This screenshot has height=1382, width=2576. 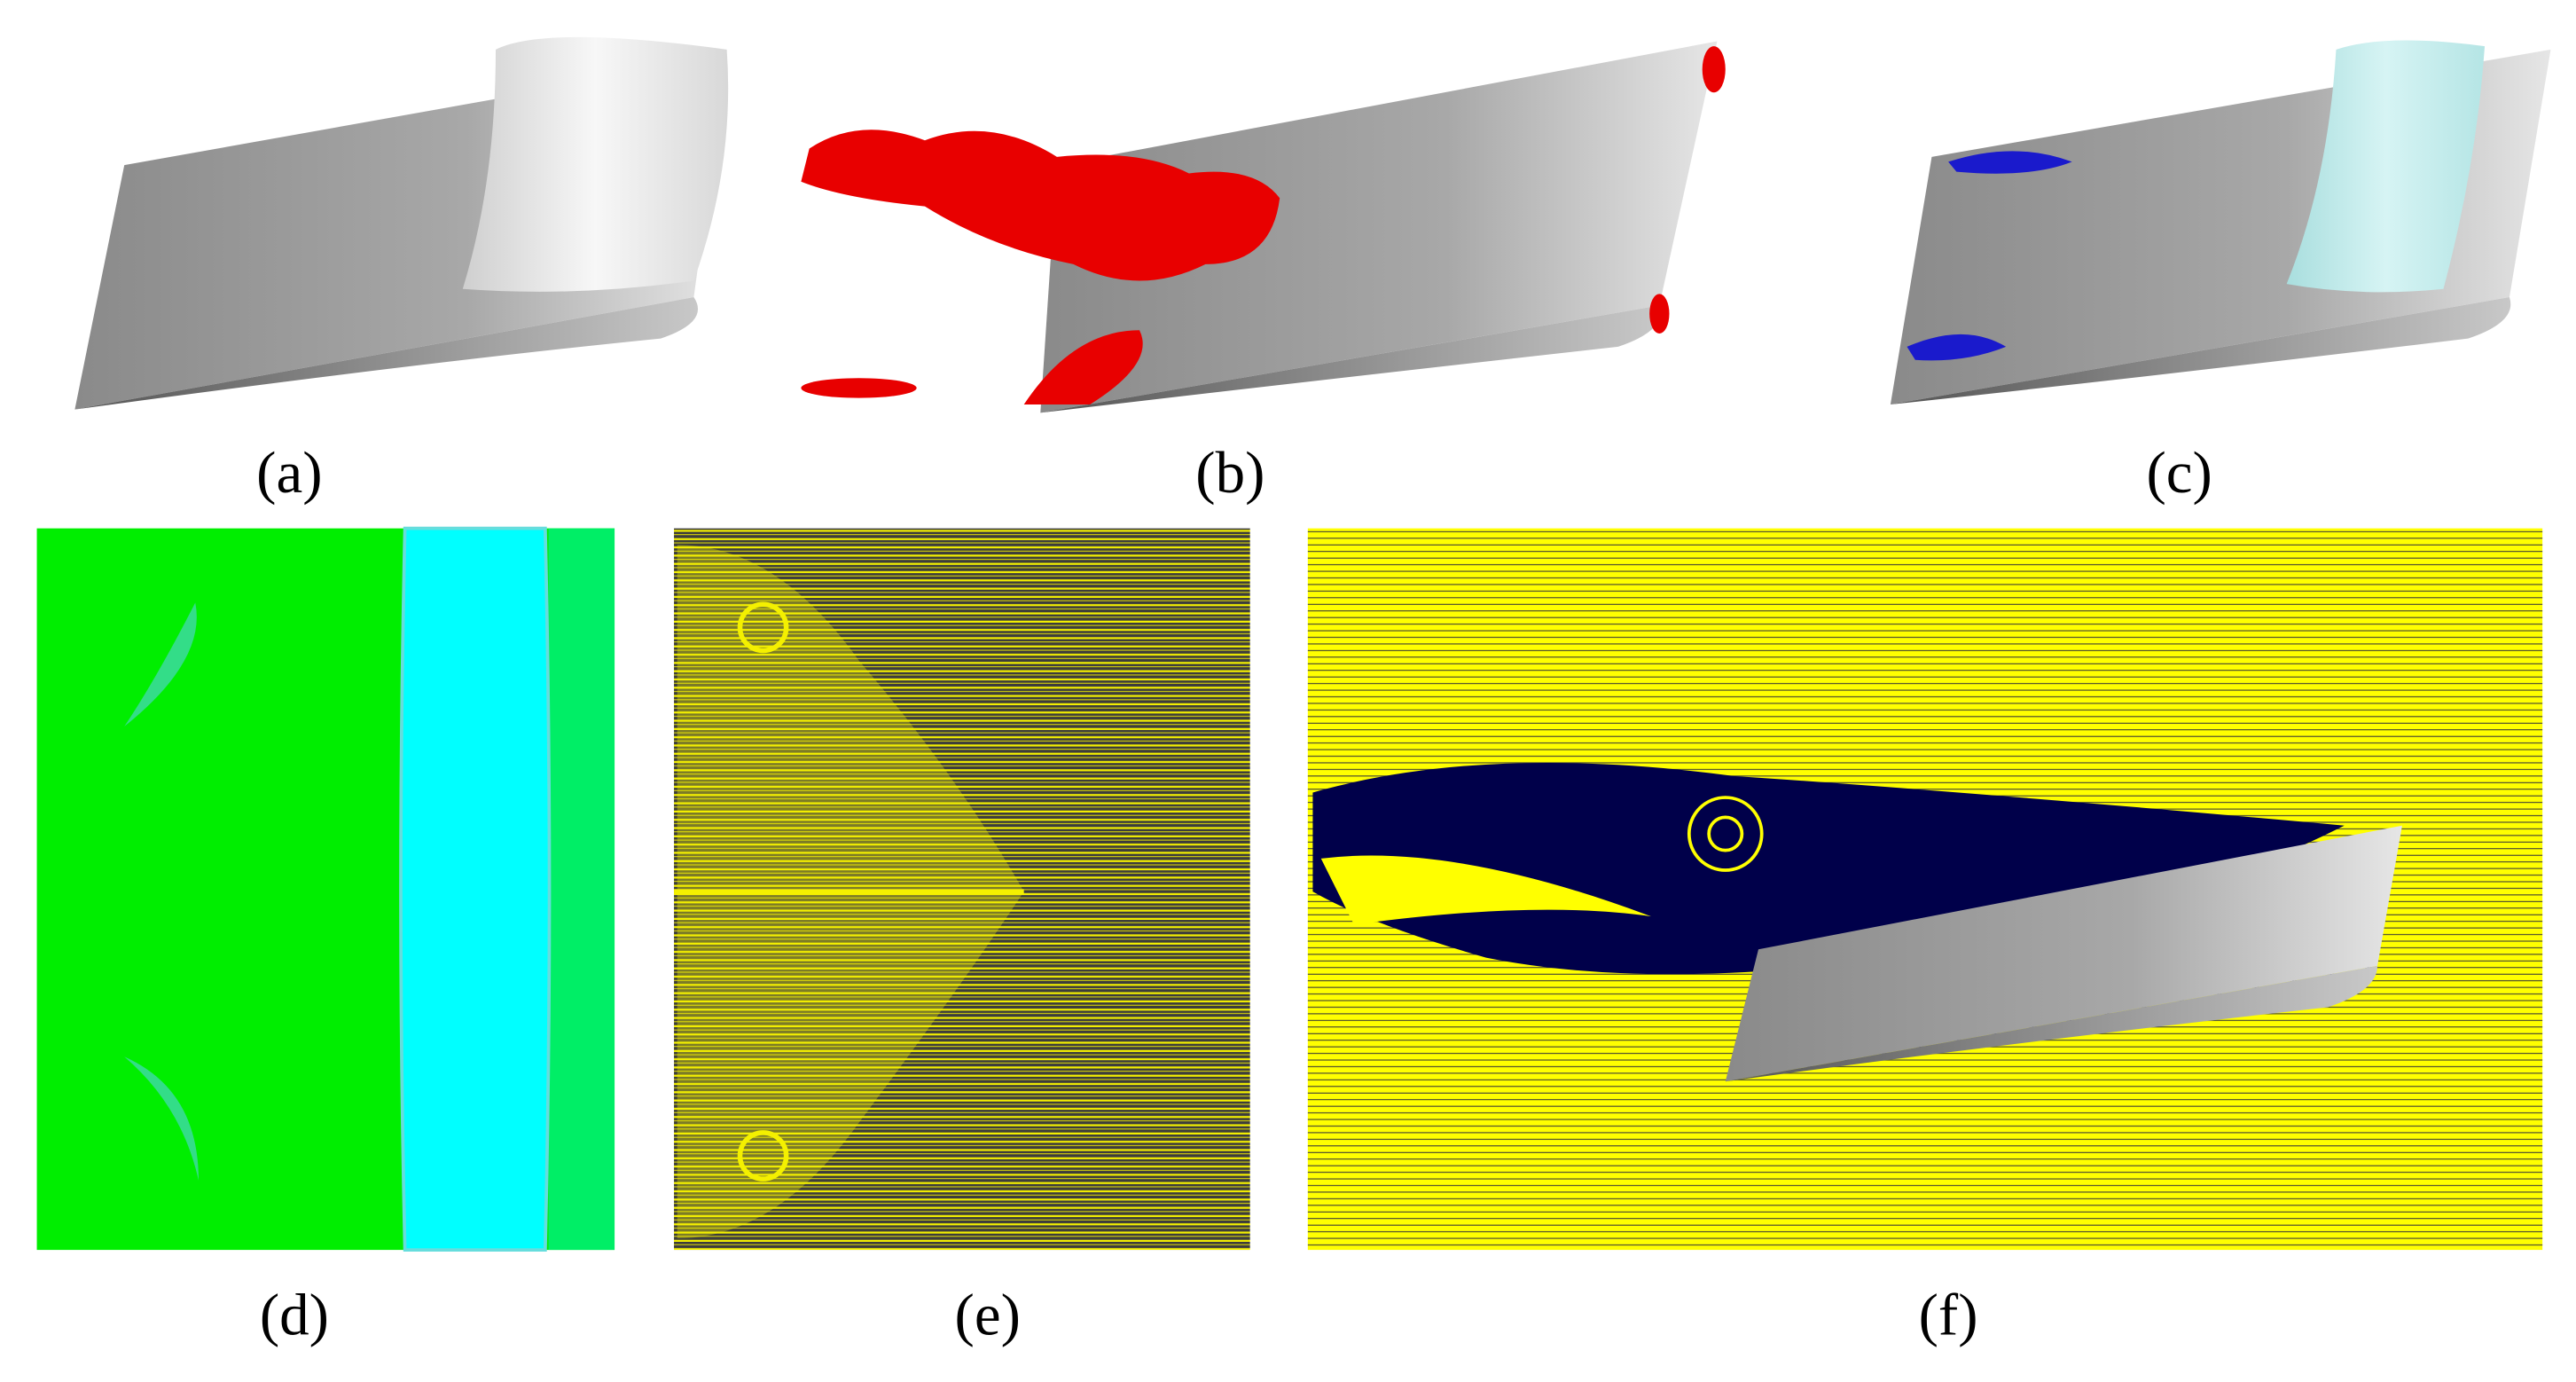 I want to click on streamline-pattern, so click(x=1486, y=890).